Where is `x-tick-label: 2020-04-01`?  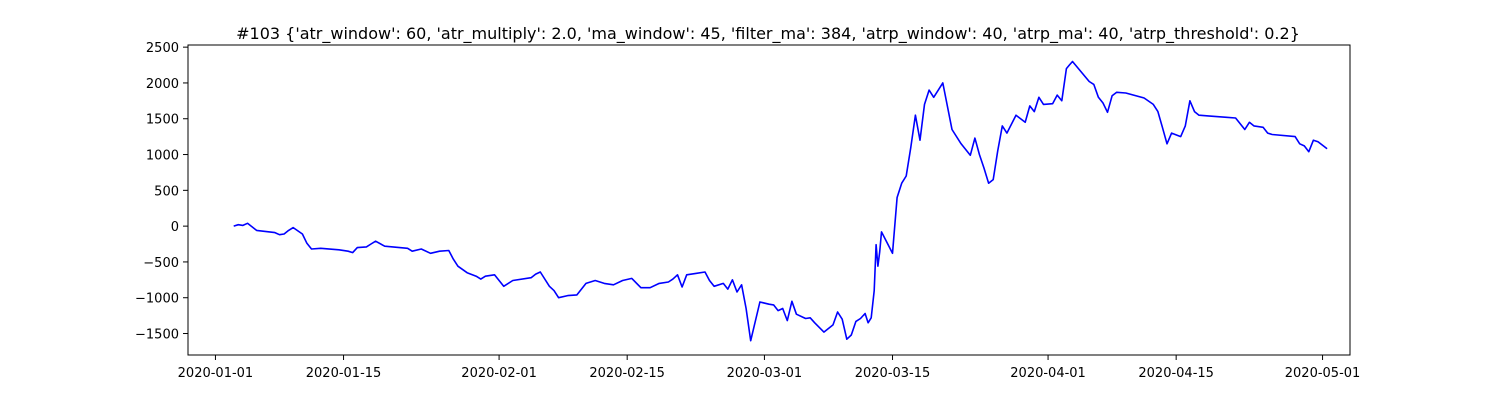 x-tick-label: 2020-04-01 is located at coordinates (1048, 373).